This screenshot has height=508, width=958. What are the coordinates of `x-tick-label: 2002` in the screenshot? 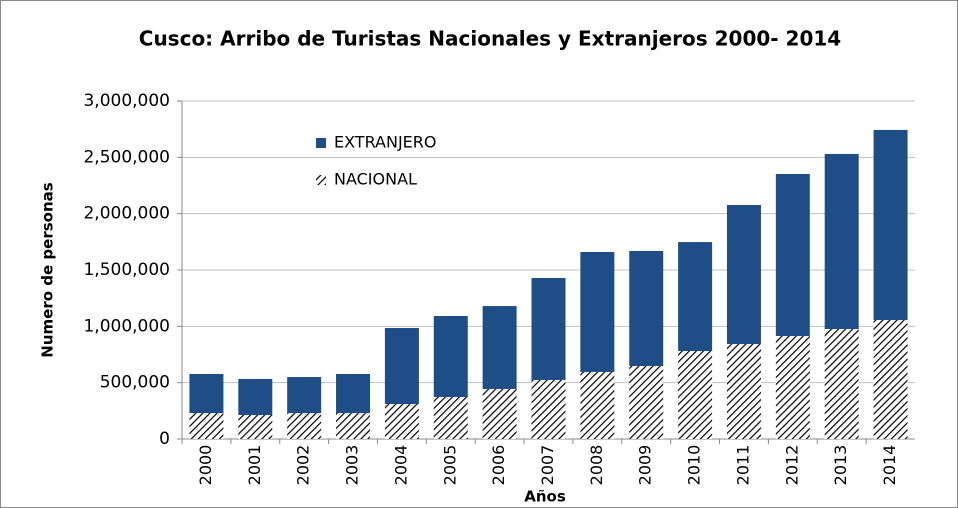 It's located at (303, 465).